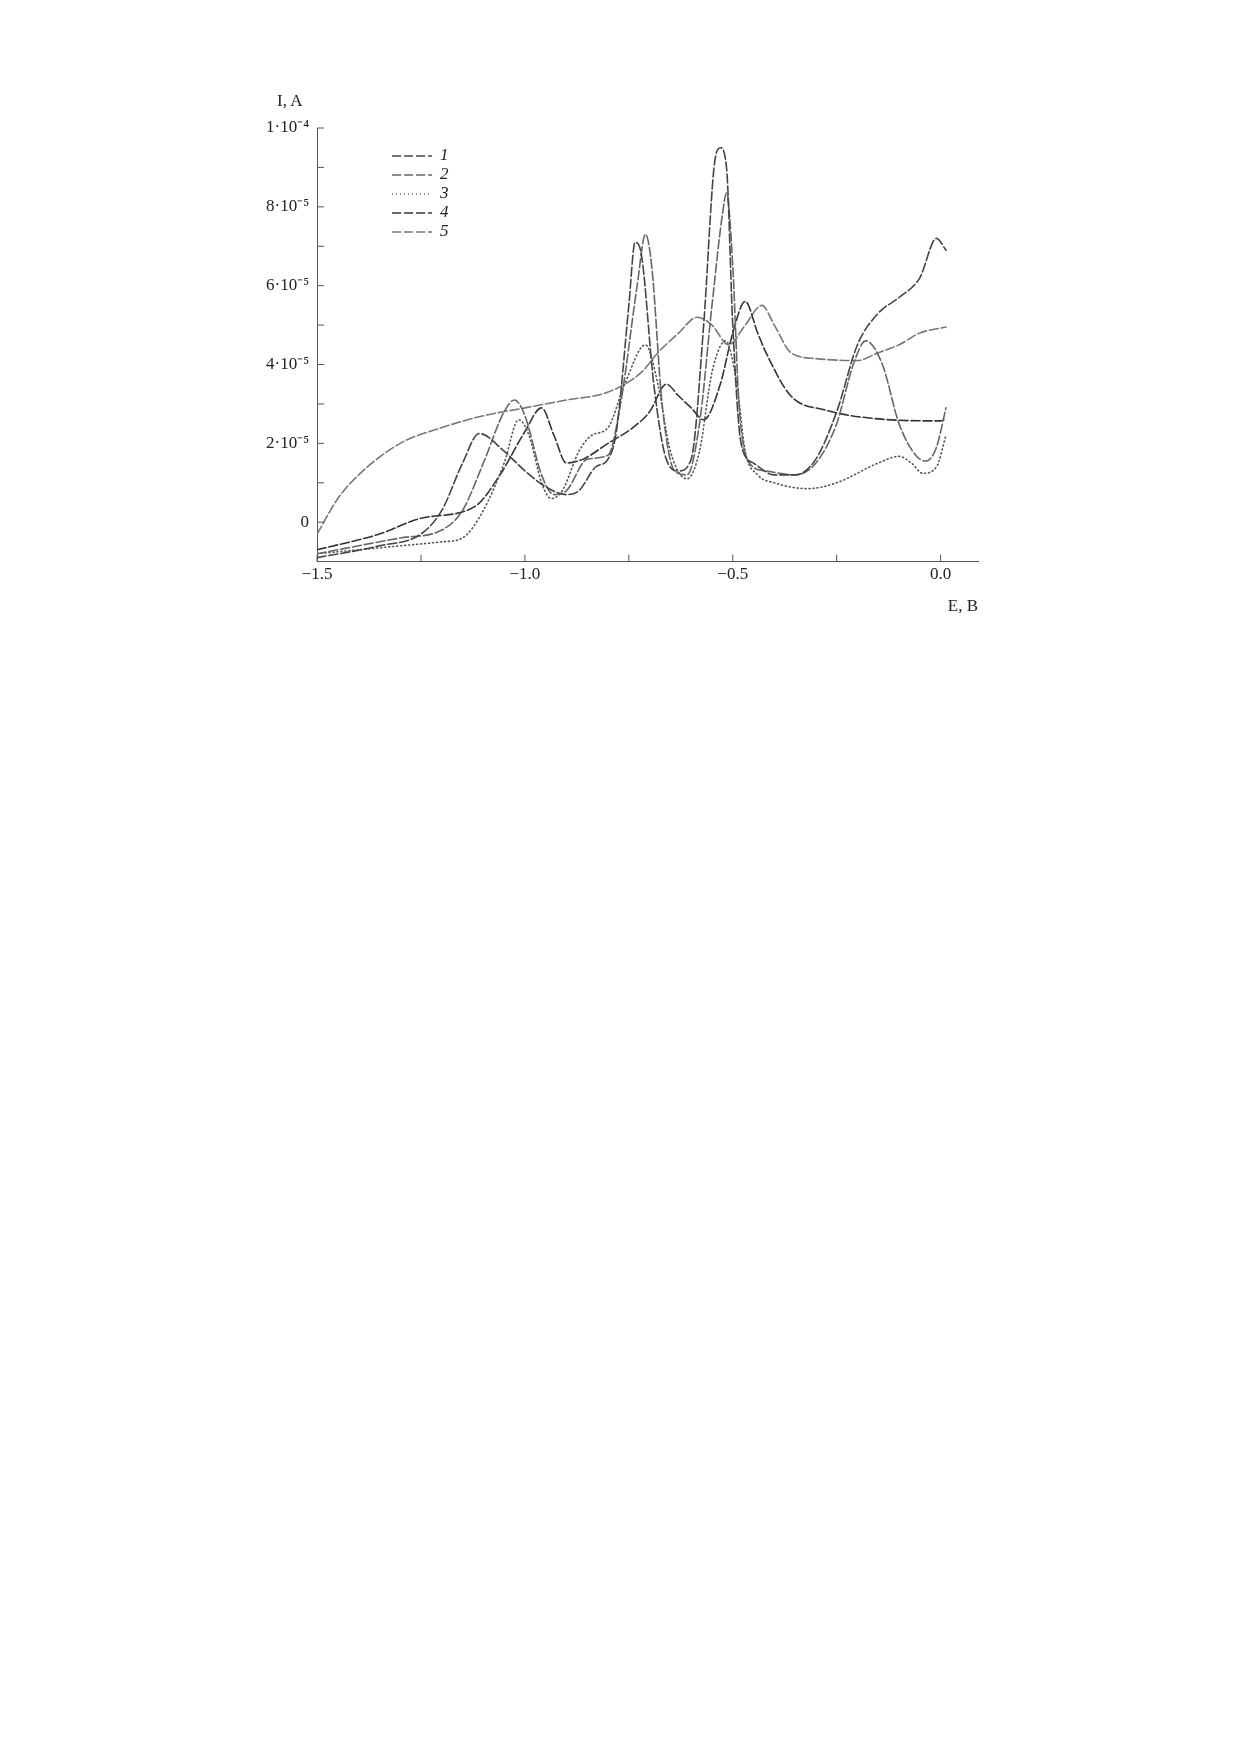  What do you see at coordinates (287, 206) in the screenshot?
I see `y-tick-label: 8·10⁻⁵` at bounding box center [287, 206].